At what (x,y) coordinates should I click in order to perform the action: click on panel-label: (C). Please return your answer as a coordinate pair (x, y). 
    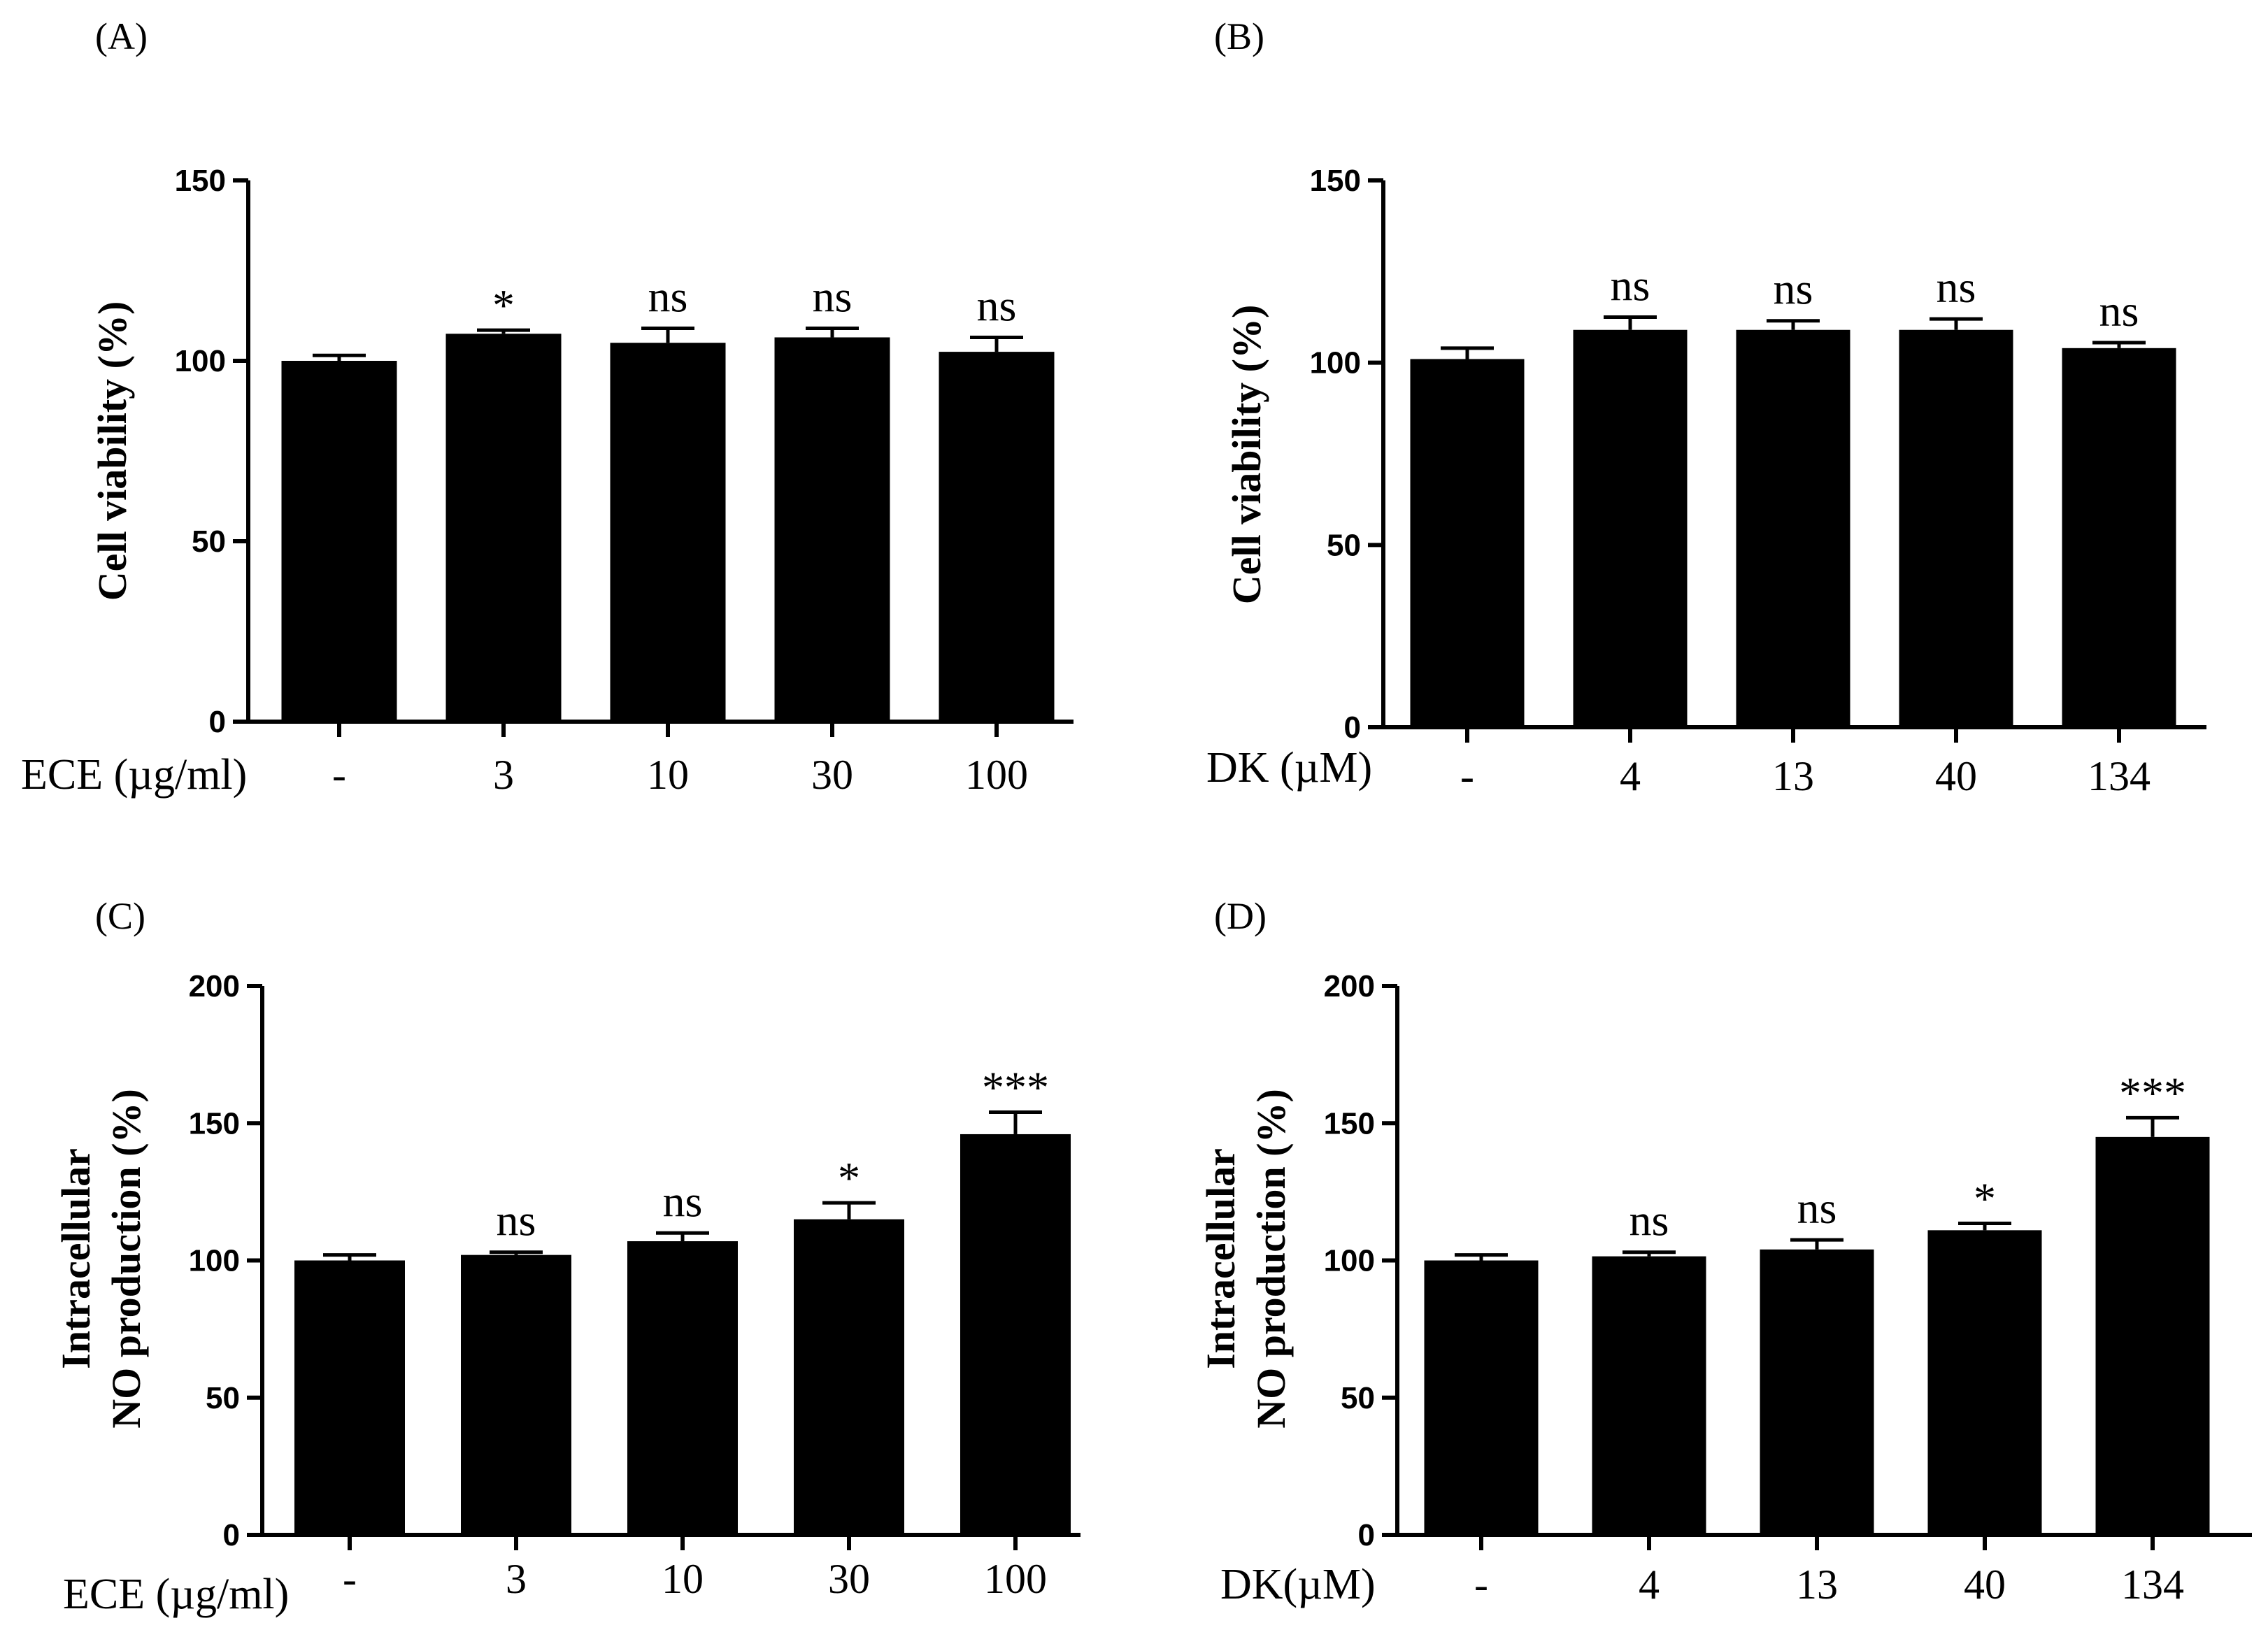
    Looking at the image, I should click on (120, 916).